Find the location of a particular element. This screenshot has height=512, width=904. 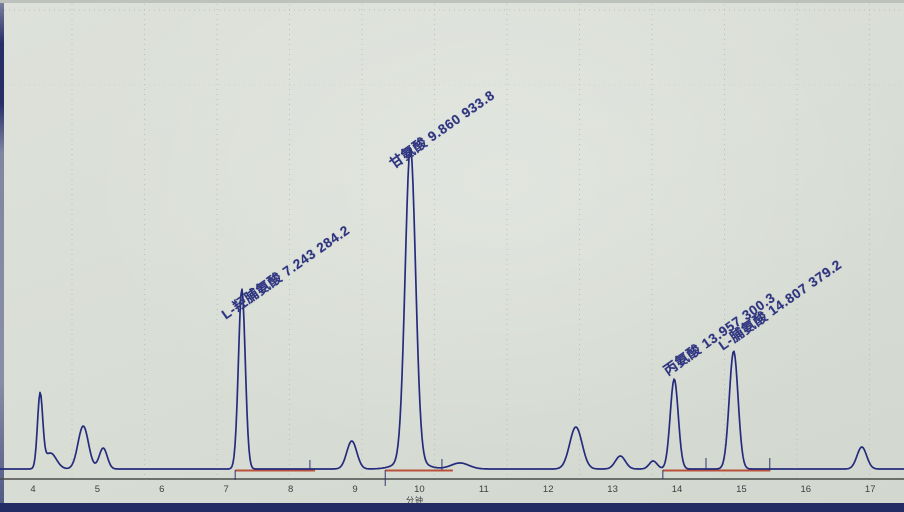

svg-text: 15 is located at coordinates (741, 489).